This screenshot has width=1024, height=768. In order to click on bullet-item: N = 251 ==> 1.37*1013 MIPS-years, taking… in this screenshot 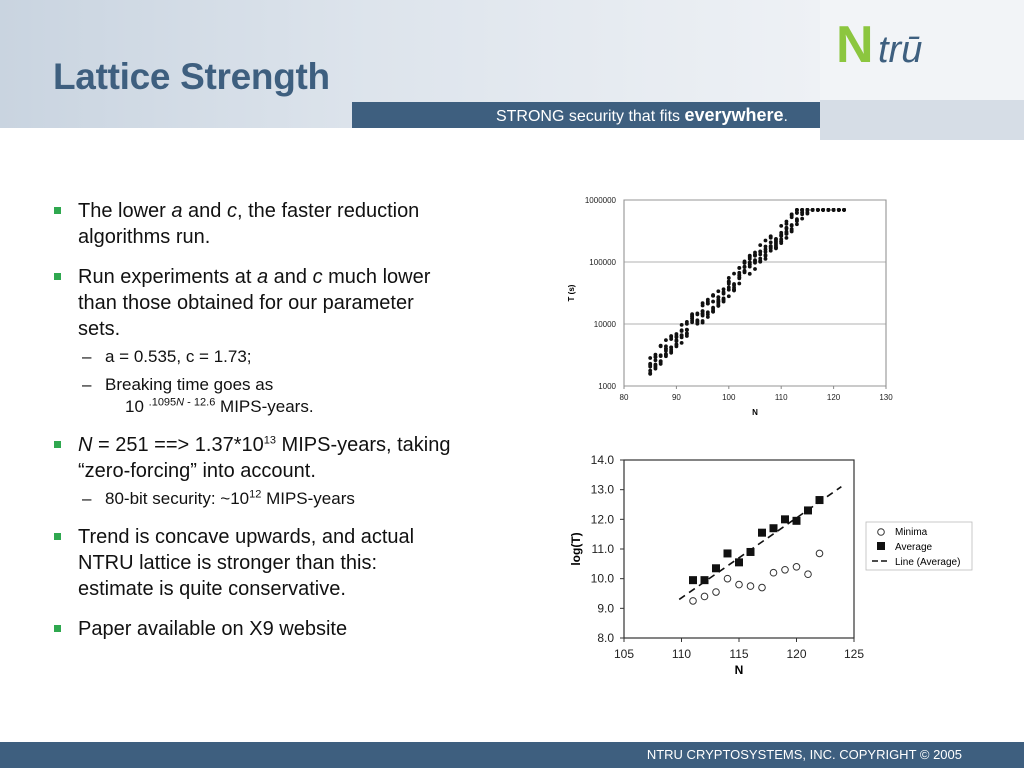, I will do `click(254, 458)`.